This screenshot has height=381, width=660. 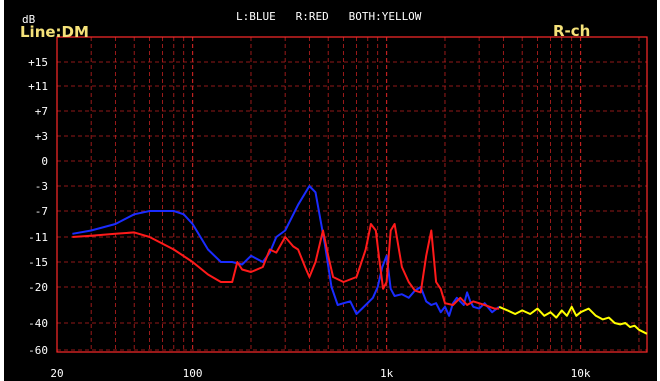 I want to click on y-tick-label: -7, so click(x=41, y=211).